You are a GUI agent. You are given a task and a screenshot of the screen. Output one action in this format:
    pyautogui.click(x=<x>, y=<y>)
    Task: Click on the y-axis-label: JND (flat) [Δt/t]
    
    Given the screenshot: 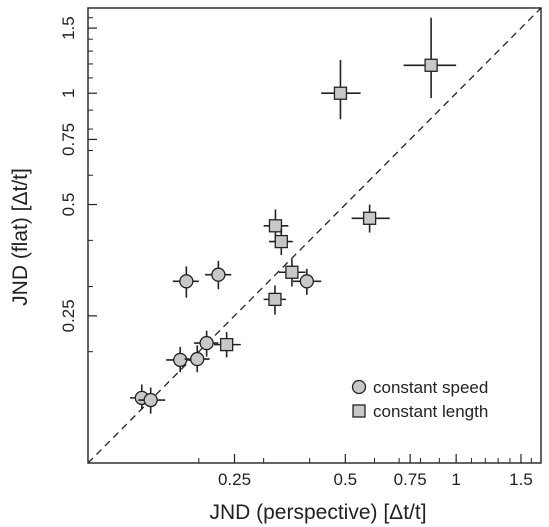 What is the action you would take?
    pyautogui.click(x=20, y=237)
    